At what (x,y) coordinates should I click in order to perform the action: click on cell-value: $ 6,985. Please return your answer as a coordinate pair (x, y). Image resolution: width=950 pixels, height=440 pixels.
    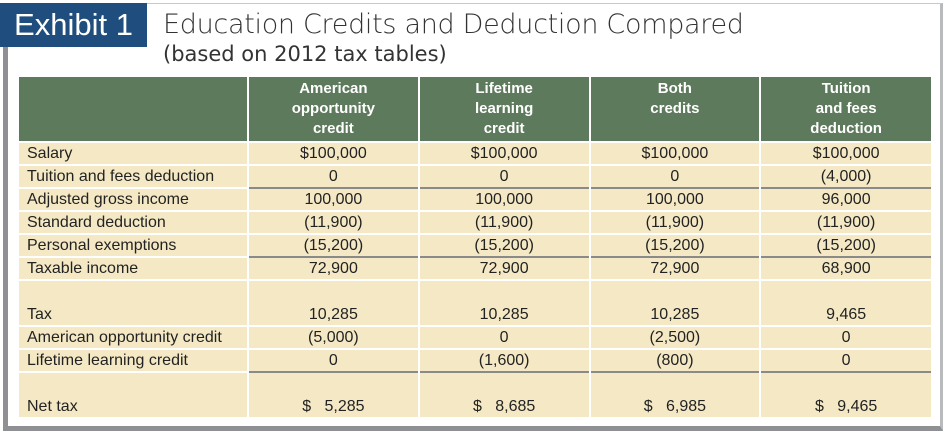
    Looking at the image, I should click on (674, 394).